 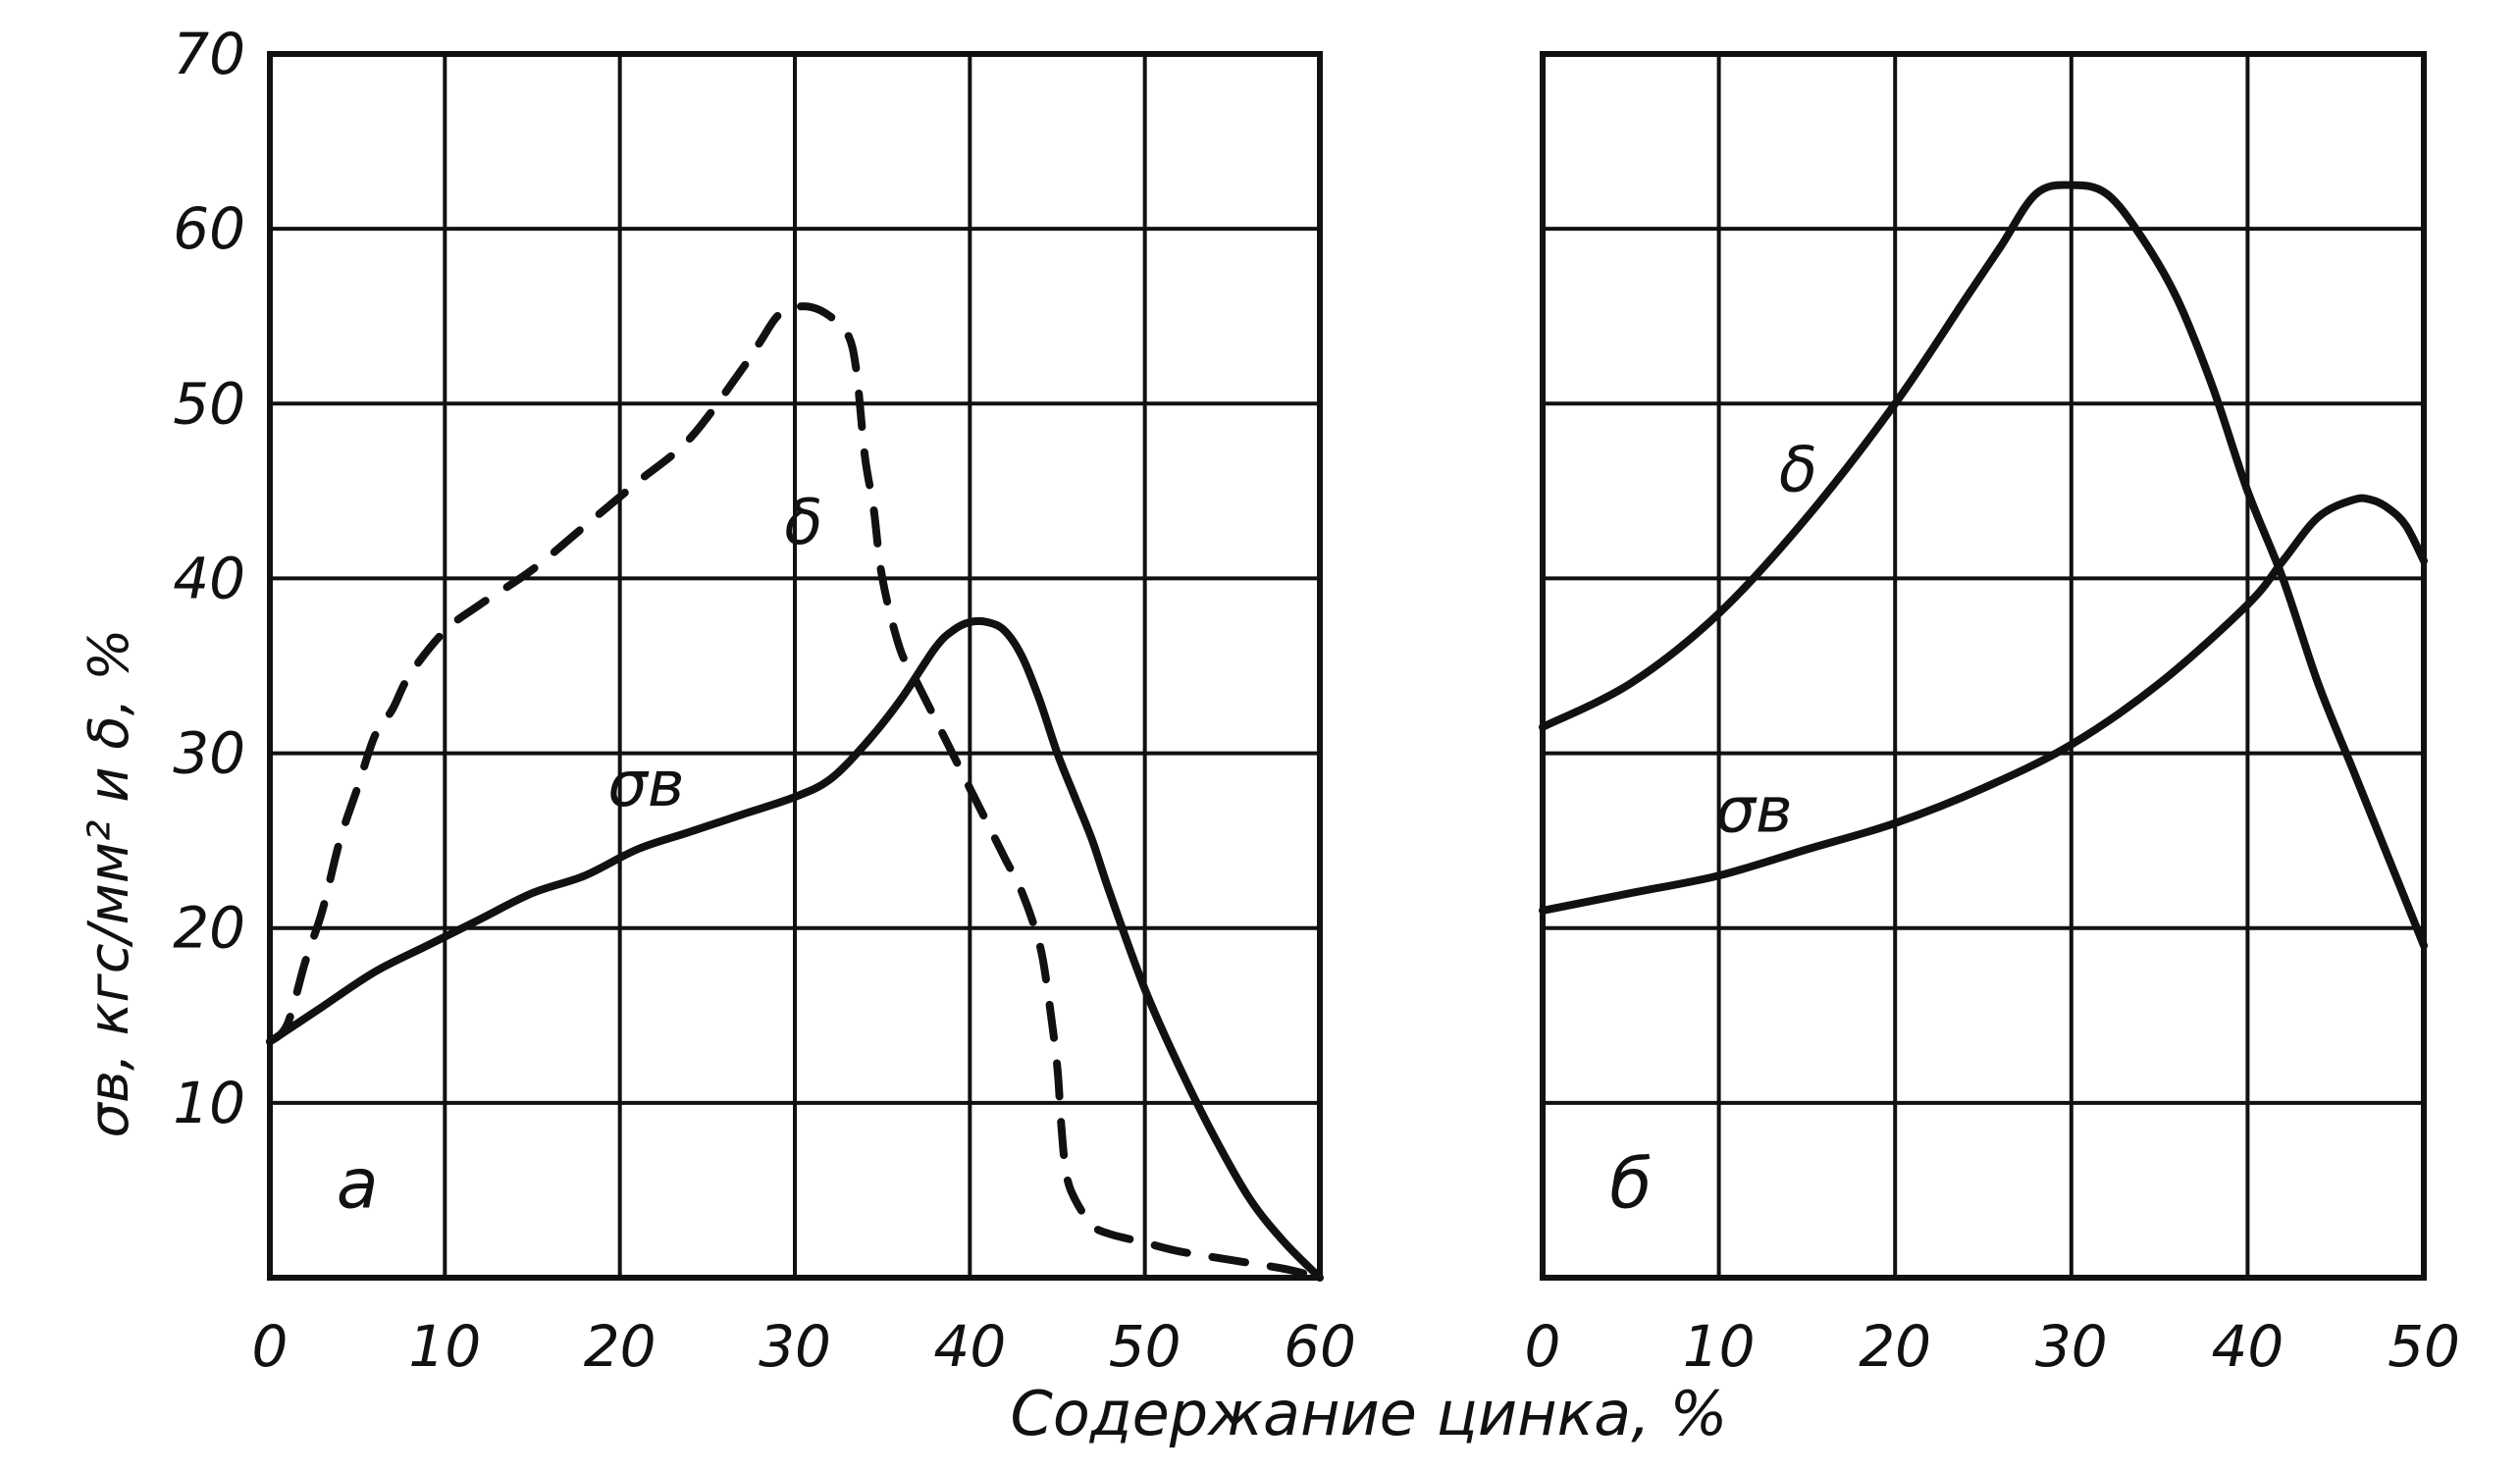 What do you see at coordinates (1630, 1184) in the screenshot?
I see `panel-tag: б` at bounding box center [1630, 1184].